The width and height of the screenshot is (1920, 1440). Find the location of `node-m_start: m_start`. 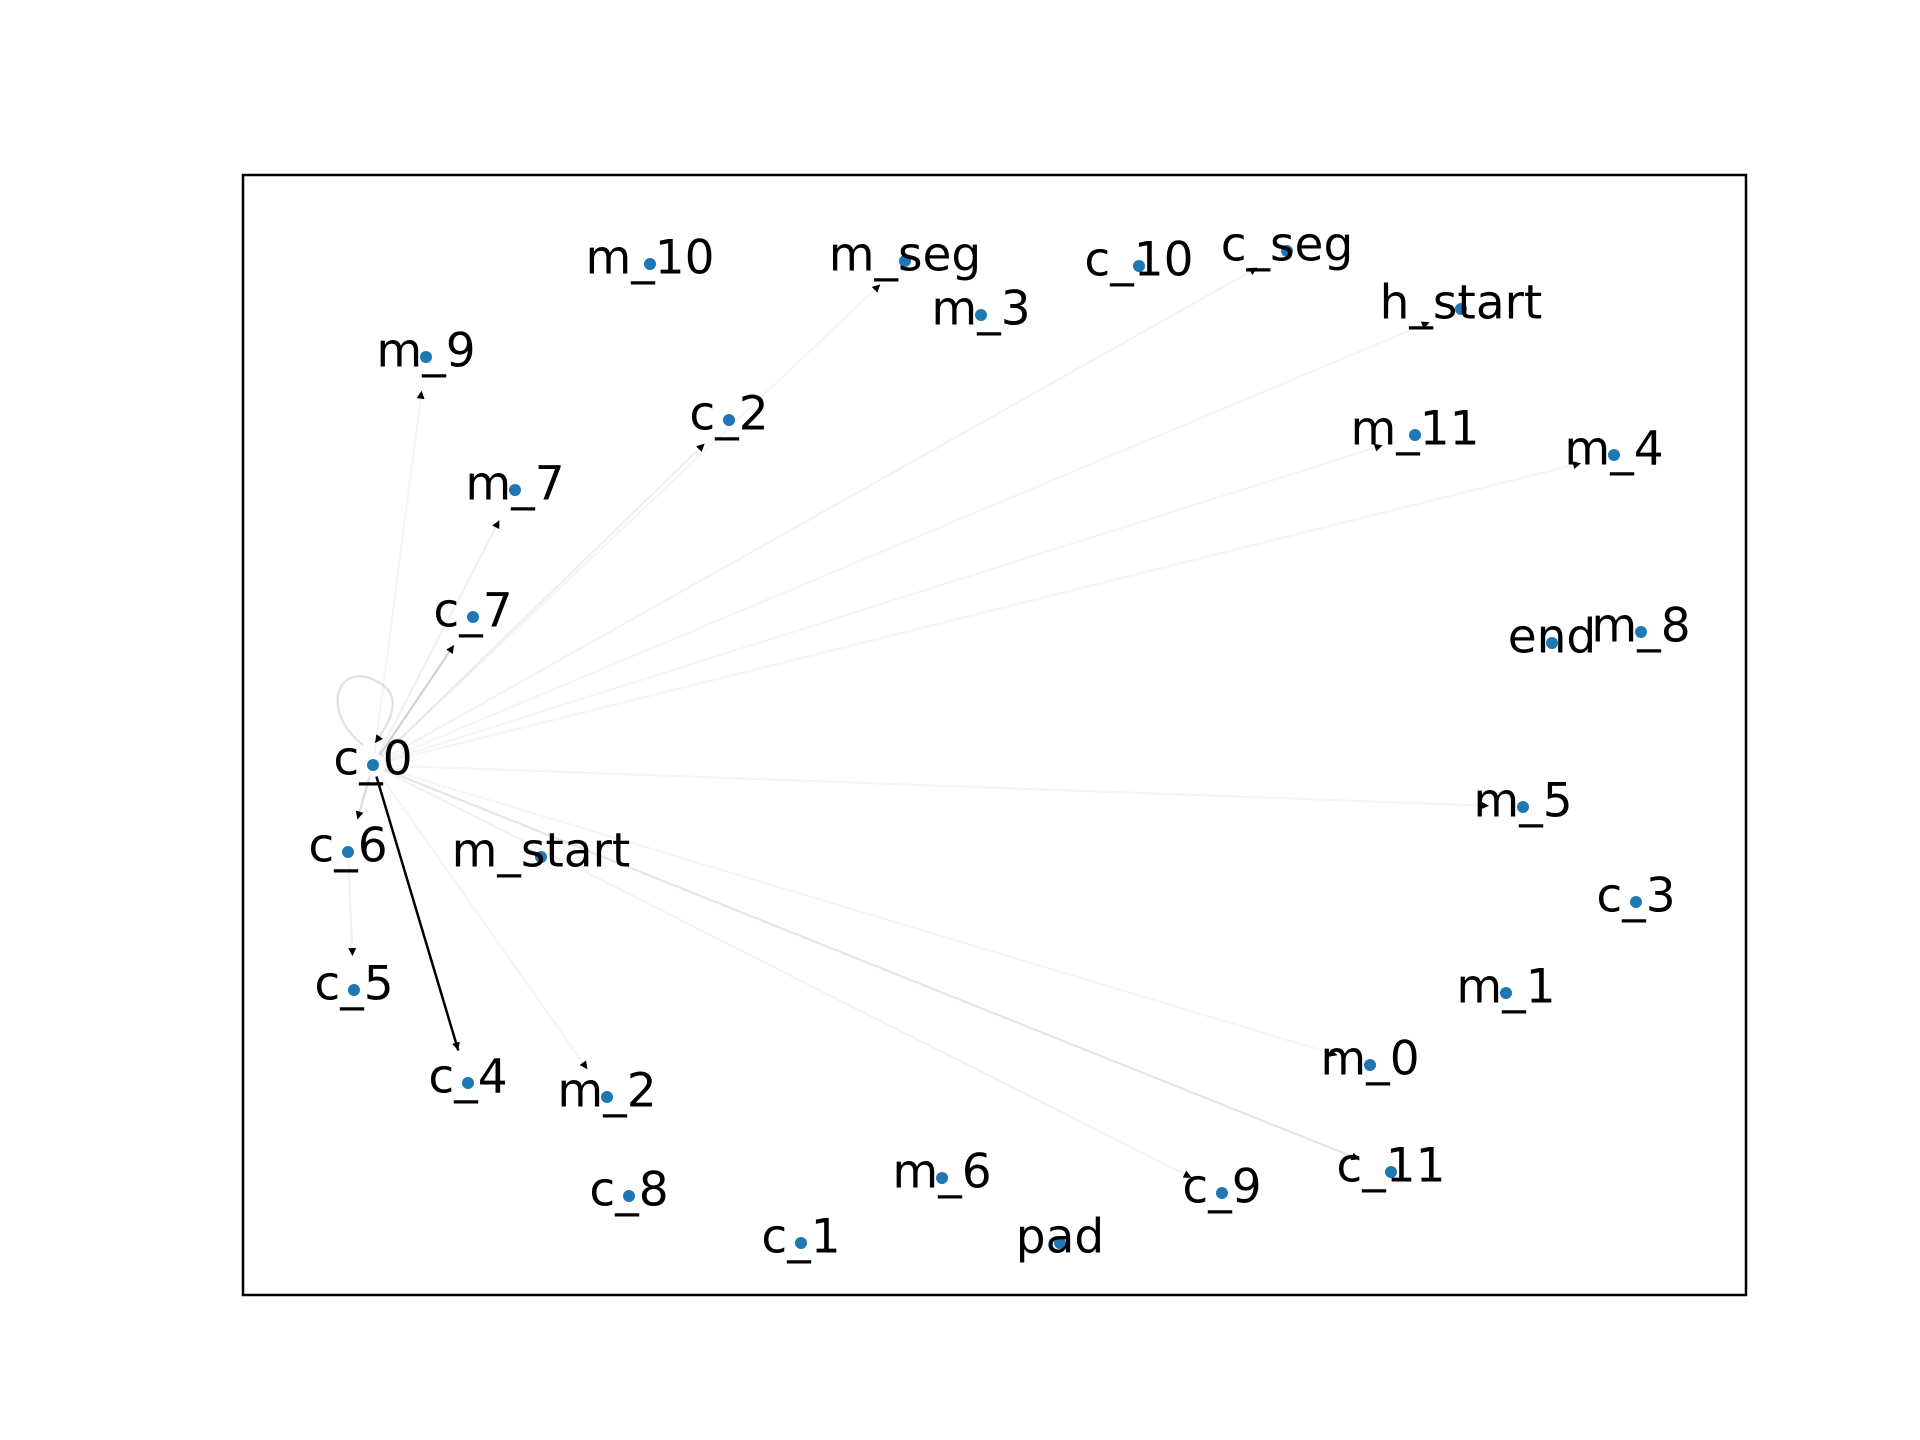

node-m_start: m_start is located at coordinates (541, 851).